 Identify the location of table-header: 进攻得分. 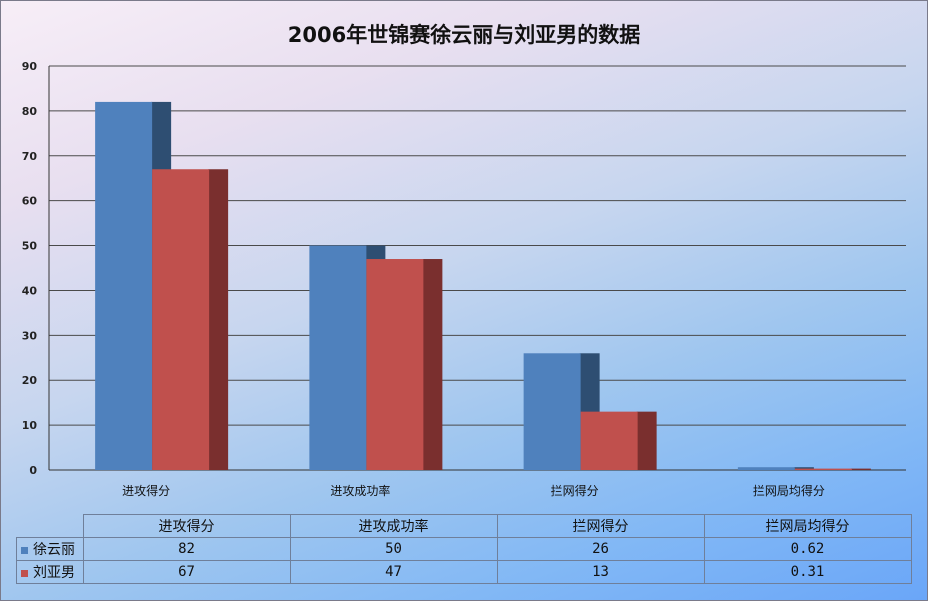
(186, 526).